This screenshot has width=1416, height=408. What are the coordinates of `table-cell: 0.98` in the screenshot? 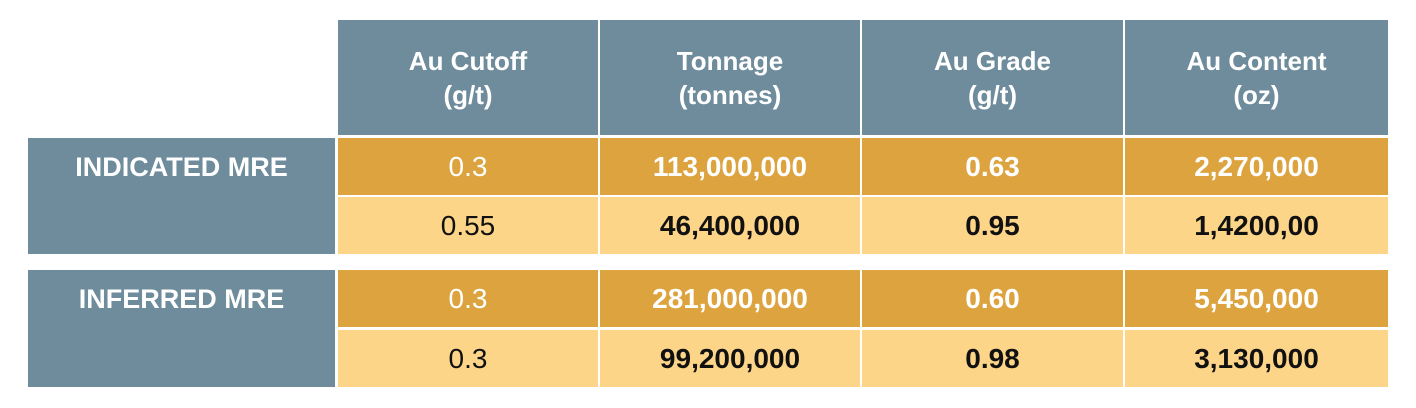 It's located at (992, 358).